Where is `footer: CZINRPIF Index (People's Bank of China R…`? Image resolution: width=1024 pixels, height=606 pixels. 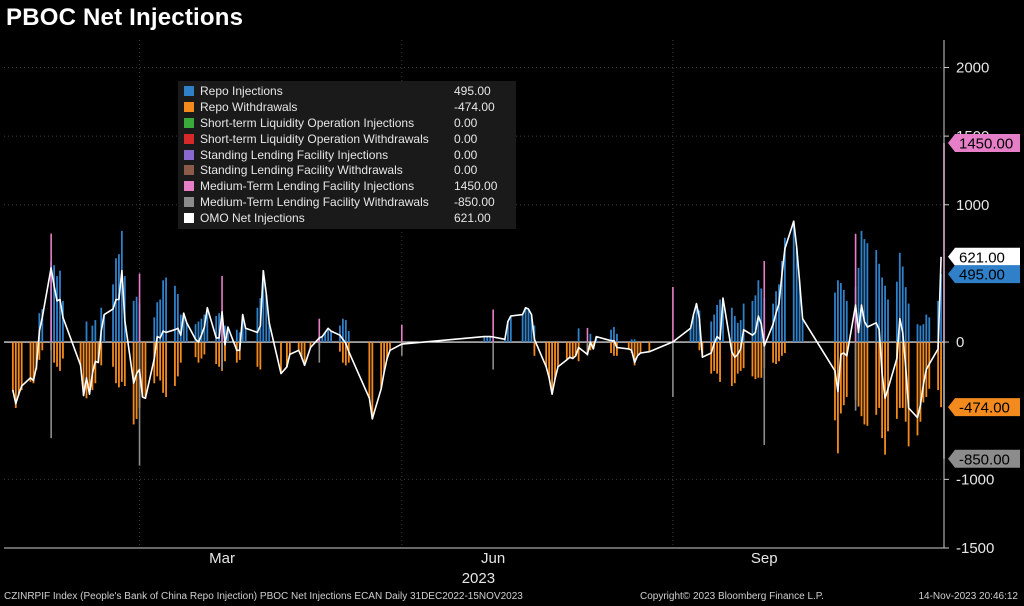
footer: CZINRPIF Index (People's Bank of China R… is located at coordinates (512, 596).